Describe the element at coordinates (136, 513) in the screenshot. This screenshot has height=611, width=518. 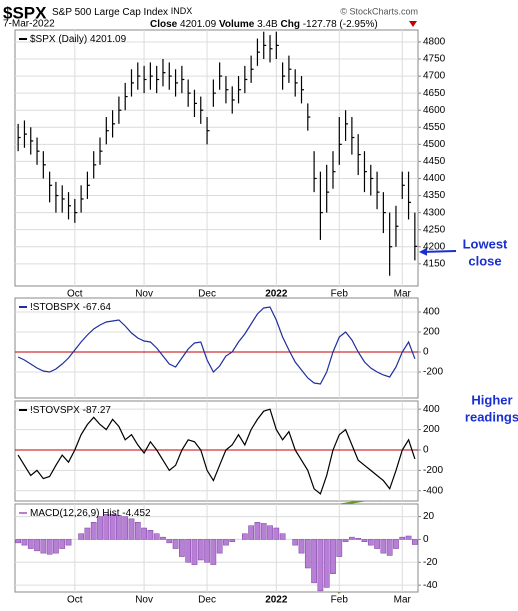
I see `legend-value: -4.452` at that location.